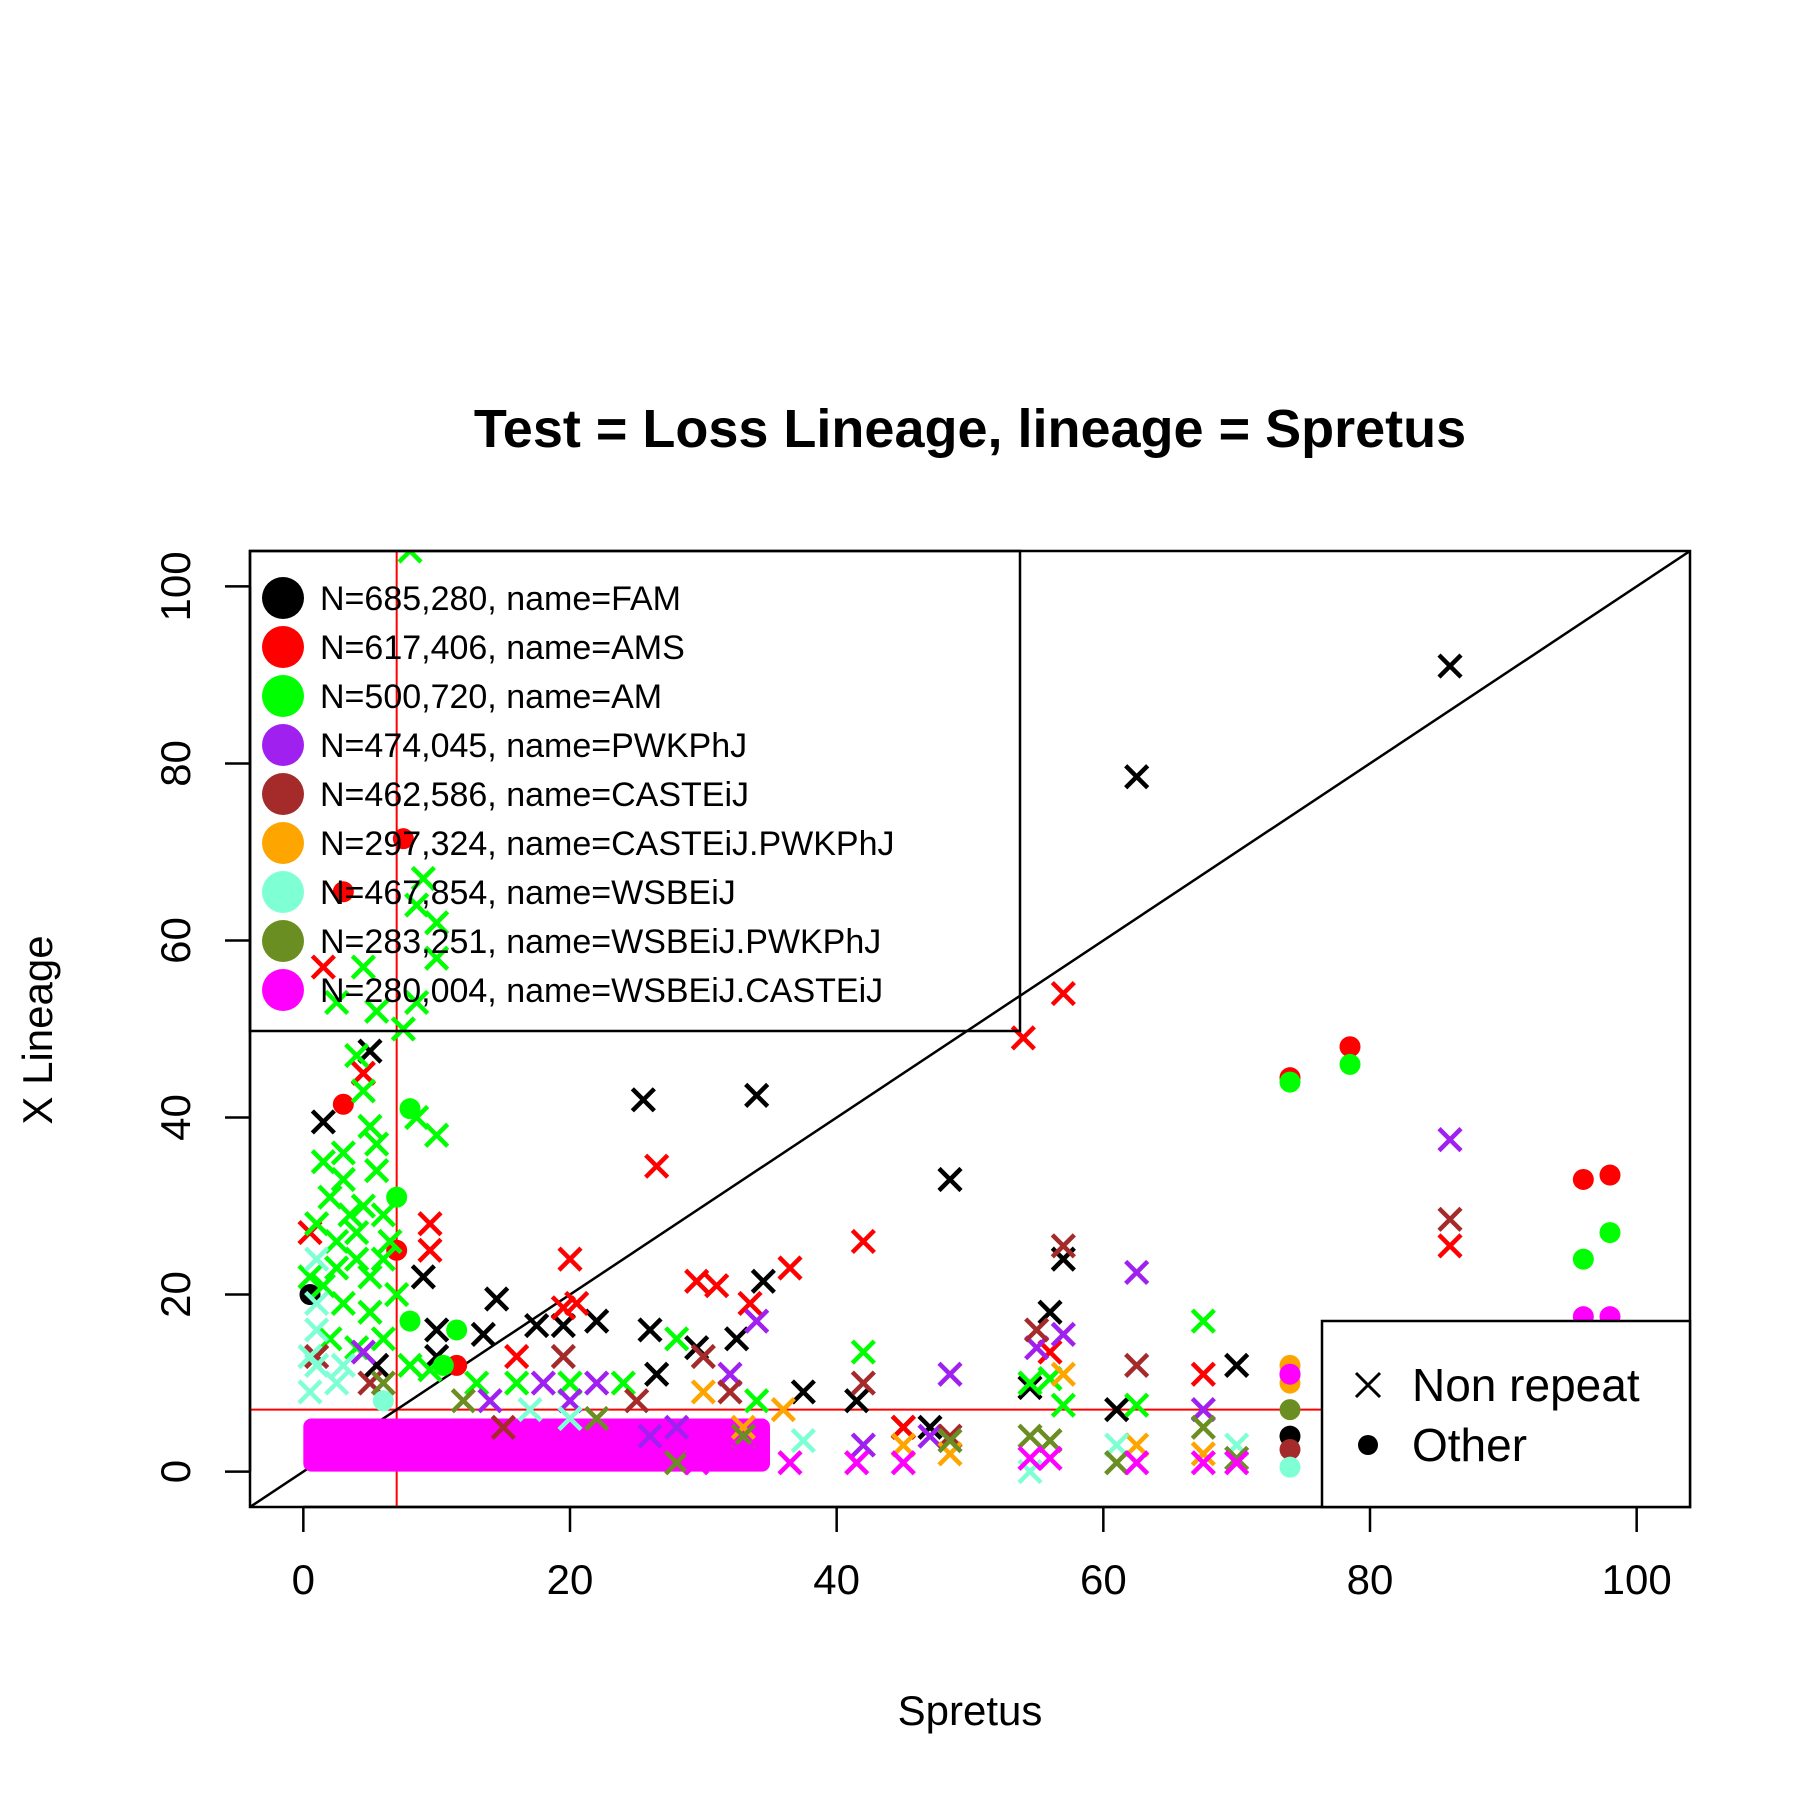 This screenshot has height=1800, width=1800. Describe the element at coordinates (1370, 1579) in the screenshot. I see `x-tick-label: 80` at that location.